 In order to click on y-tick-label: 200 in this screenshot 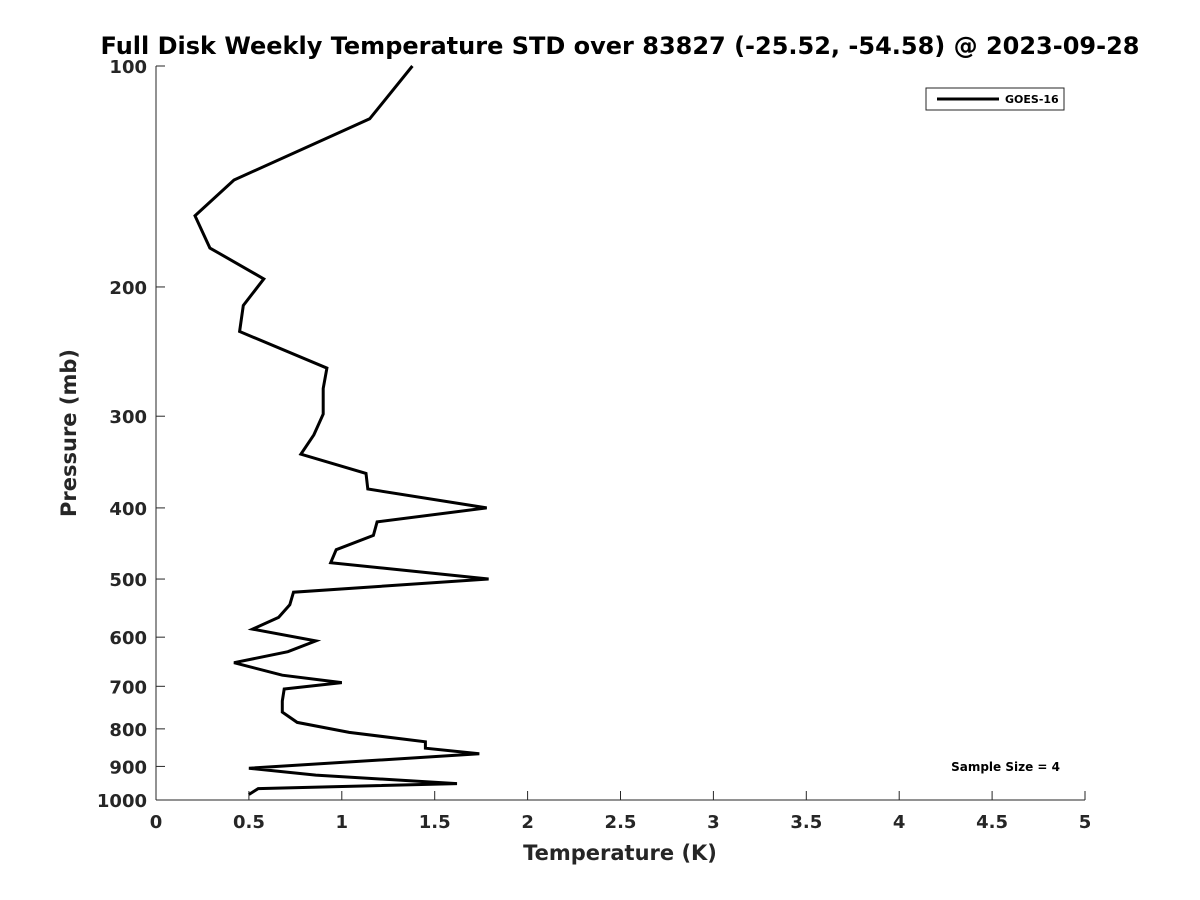, I will do `click(128, 288)`.